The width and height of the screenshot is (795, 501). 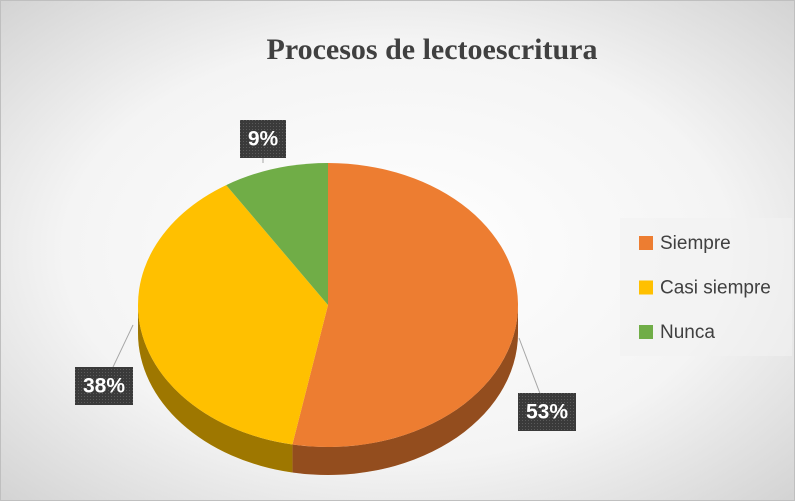 I want to click on data-label: 9%, so click(x=263, y=139).